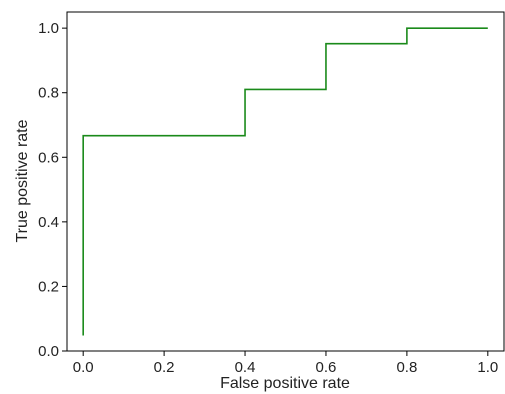 Image resolution: width=505 pixels, height=394 pixels. Describe the element at coordinates (487, 367) in the screenshot. I see `x-tick-label: 1.0` at that location.